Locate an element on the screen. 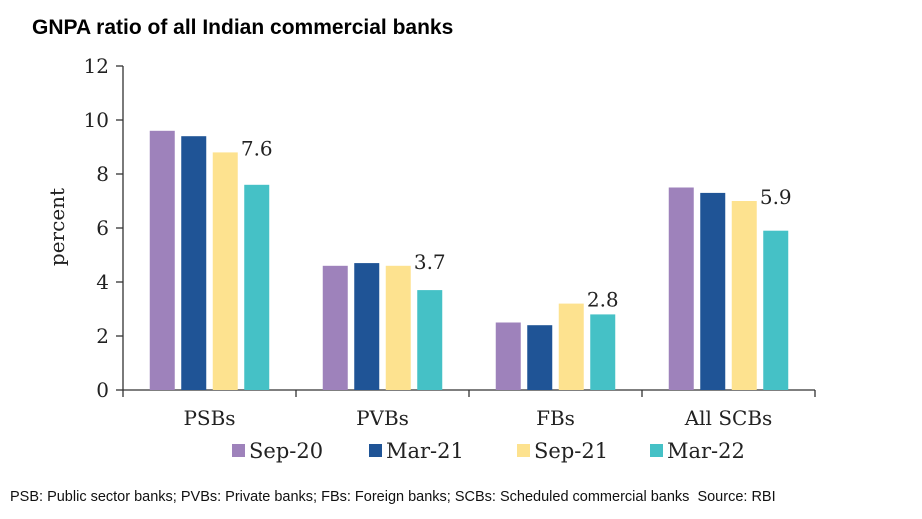  legend-label-sep-21: Sep-21 is located at coordinates (571, 451).